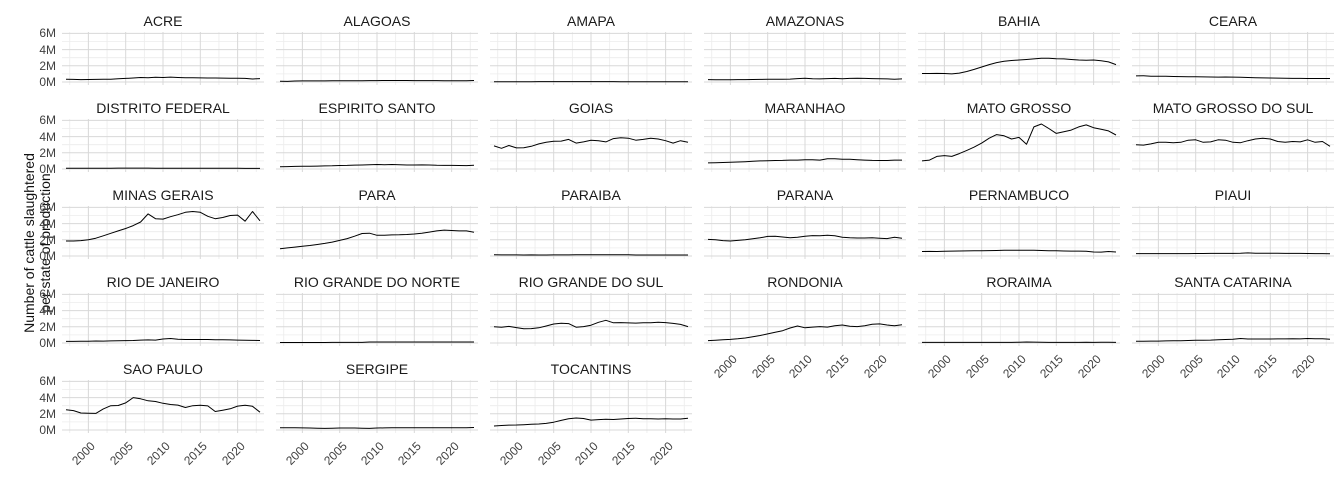  Describe the element at coordinates (1019, 195) in the screenshot. I see `facet-strip-title: PERNAMBUCO` at that location.